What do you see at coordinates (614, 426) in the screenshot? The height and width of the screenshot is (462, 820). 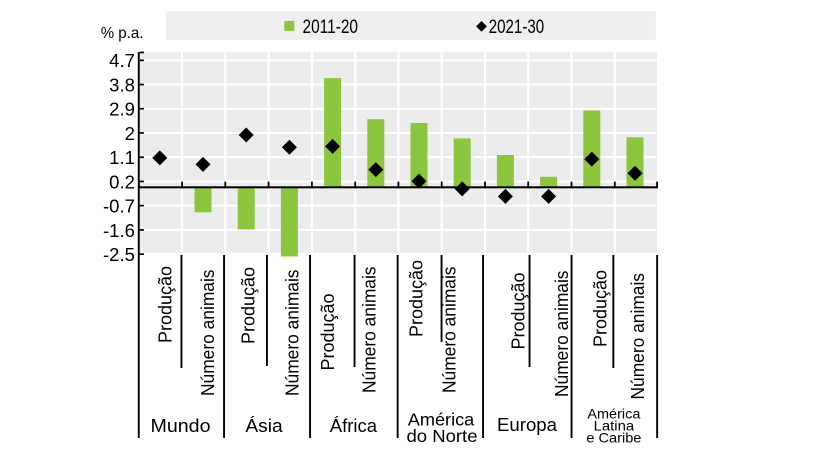 I see `svg-text: Latina` at bounding box center [614, 426].